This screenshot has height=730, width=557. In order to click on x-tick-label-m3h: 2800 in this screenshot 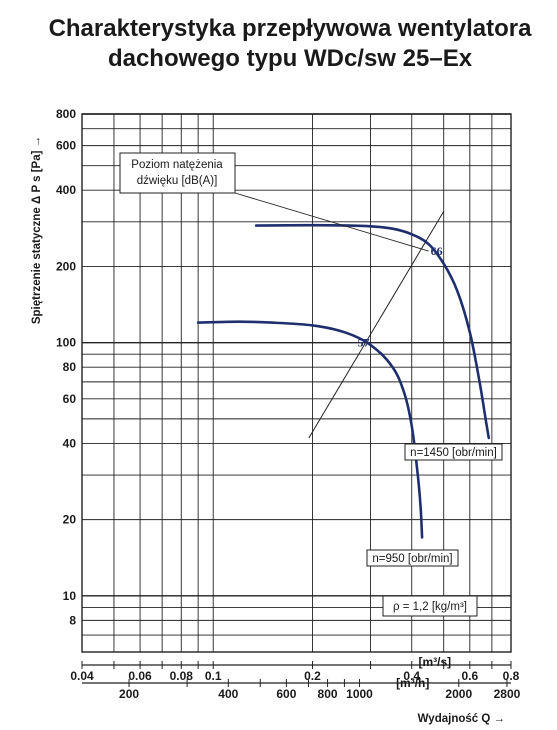, I will do `click(507, 694)`.